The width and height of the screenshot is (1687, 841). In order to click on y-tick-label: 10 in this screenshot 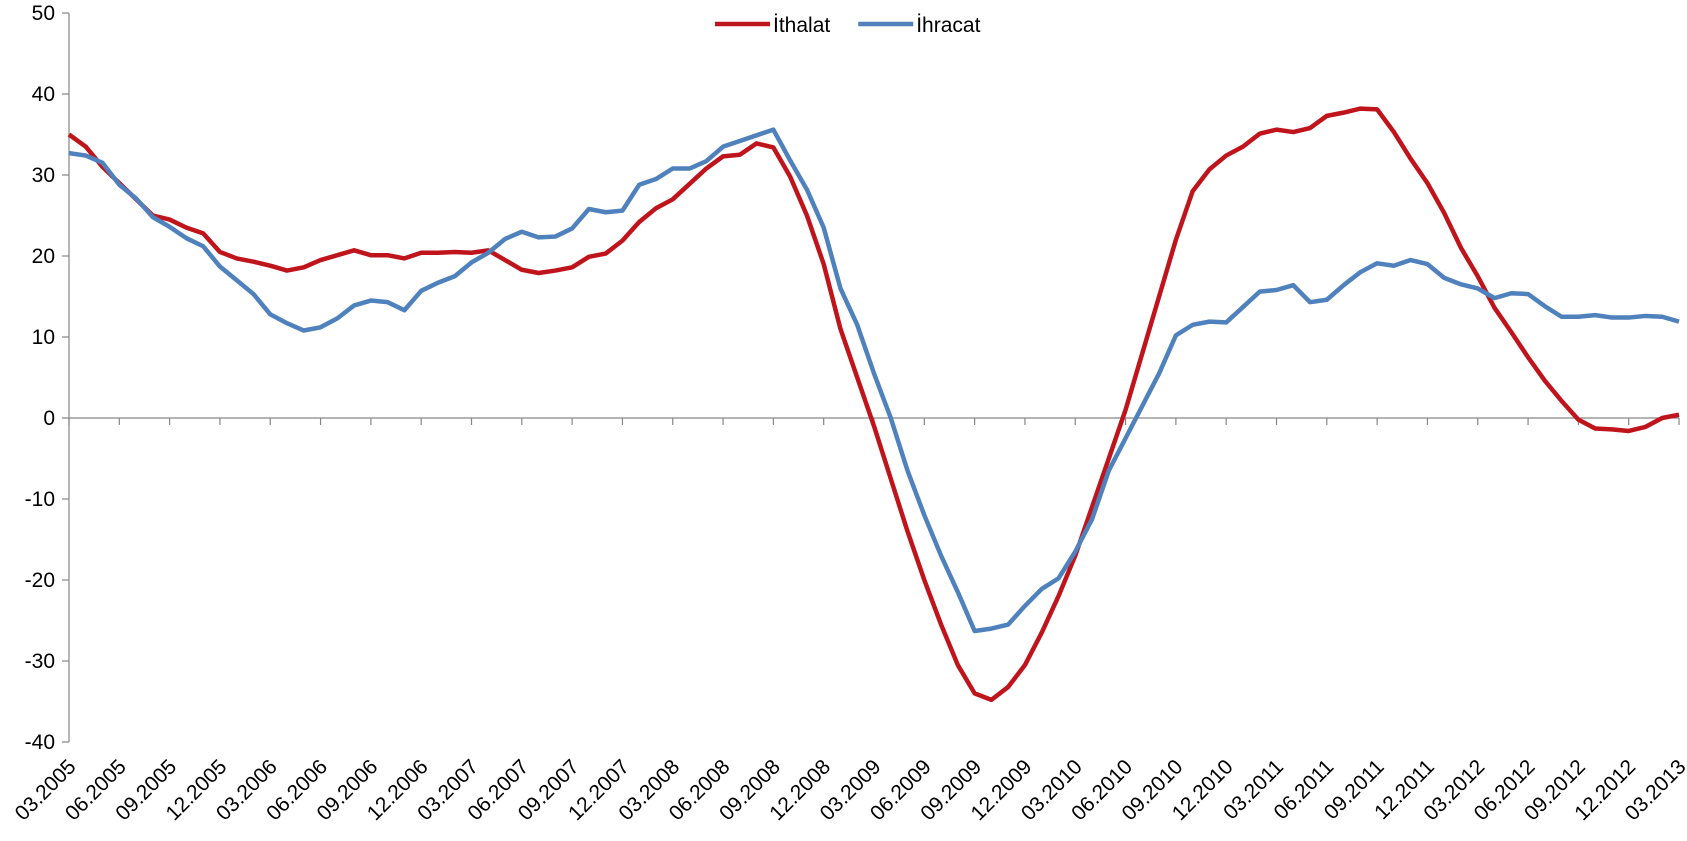, I will do `click(43, 337)`.